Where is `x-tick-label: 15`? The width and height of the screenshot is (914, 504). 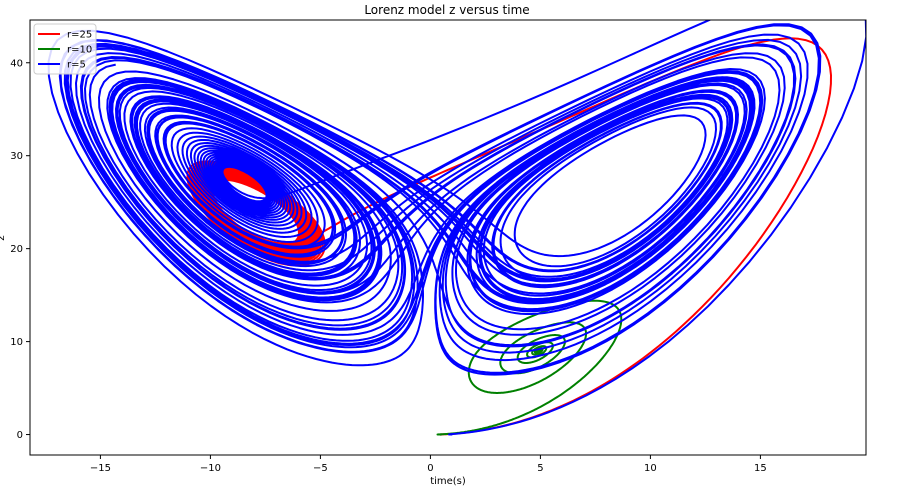
x-tick-label: 15 is located at coordinates (760, 468).